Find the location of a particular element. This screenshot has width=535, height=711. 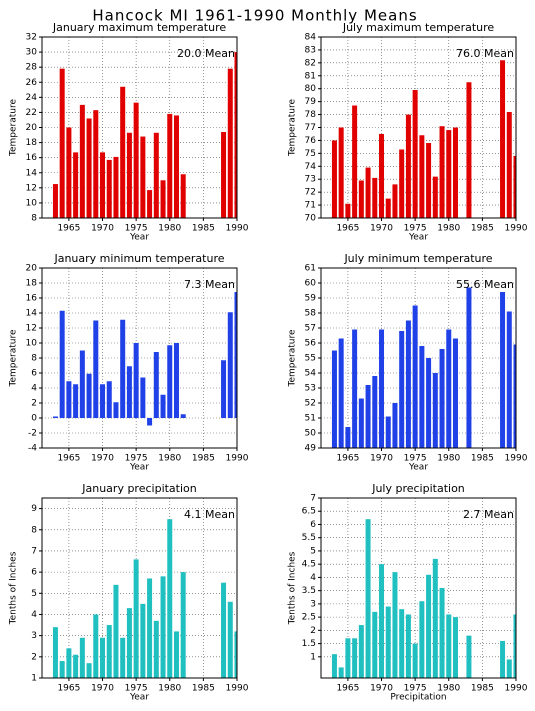

chart-title: July precipitation is located at coordinates (418, 488).